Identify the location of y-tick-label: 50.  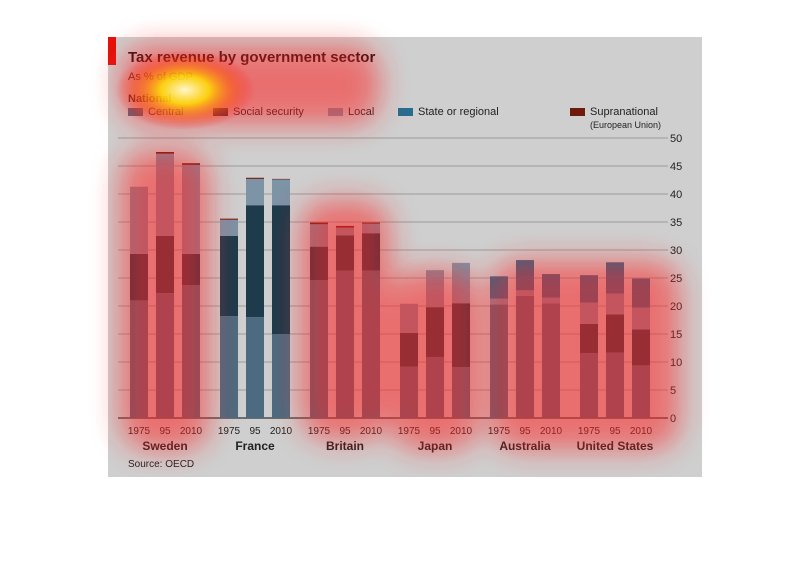
(676, 139).